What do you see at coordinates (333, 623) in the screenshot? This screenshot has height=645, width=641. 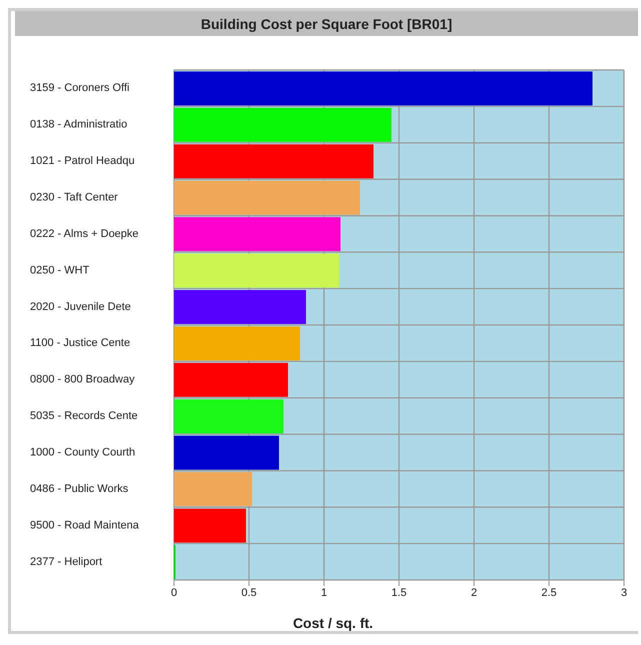 I see `x-axis-title: Cost / sq. ft.` at bounding box center [333, 623].